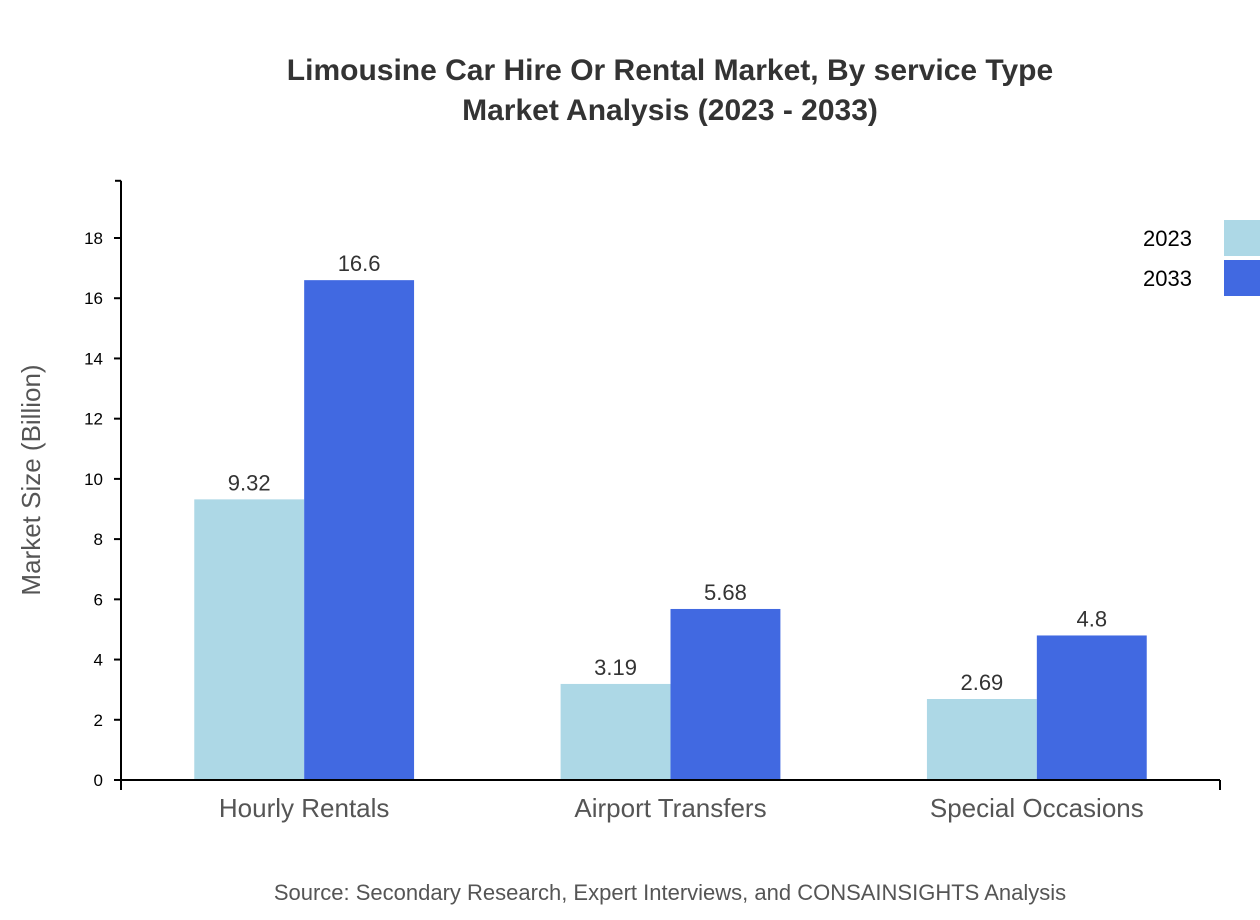 The height and width of the screenshot is (920, 1260). Describe the element at coordinates (98, 539) in the screenshot. I see `y-tick-label: 8` at that location.